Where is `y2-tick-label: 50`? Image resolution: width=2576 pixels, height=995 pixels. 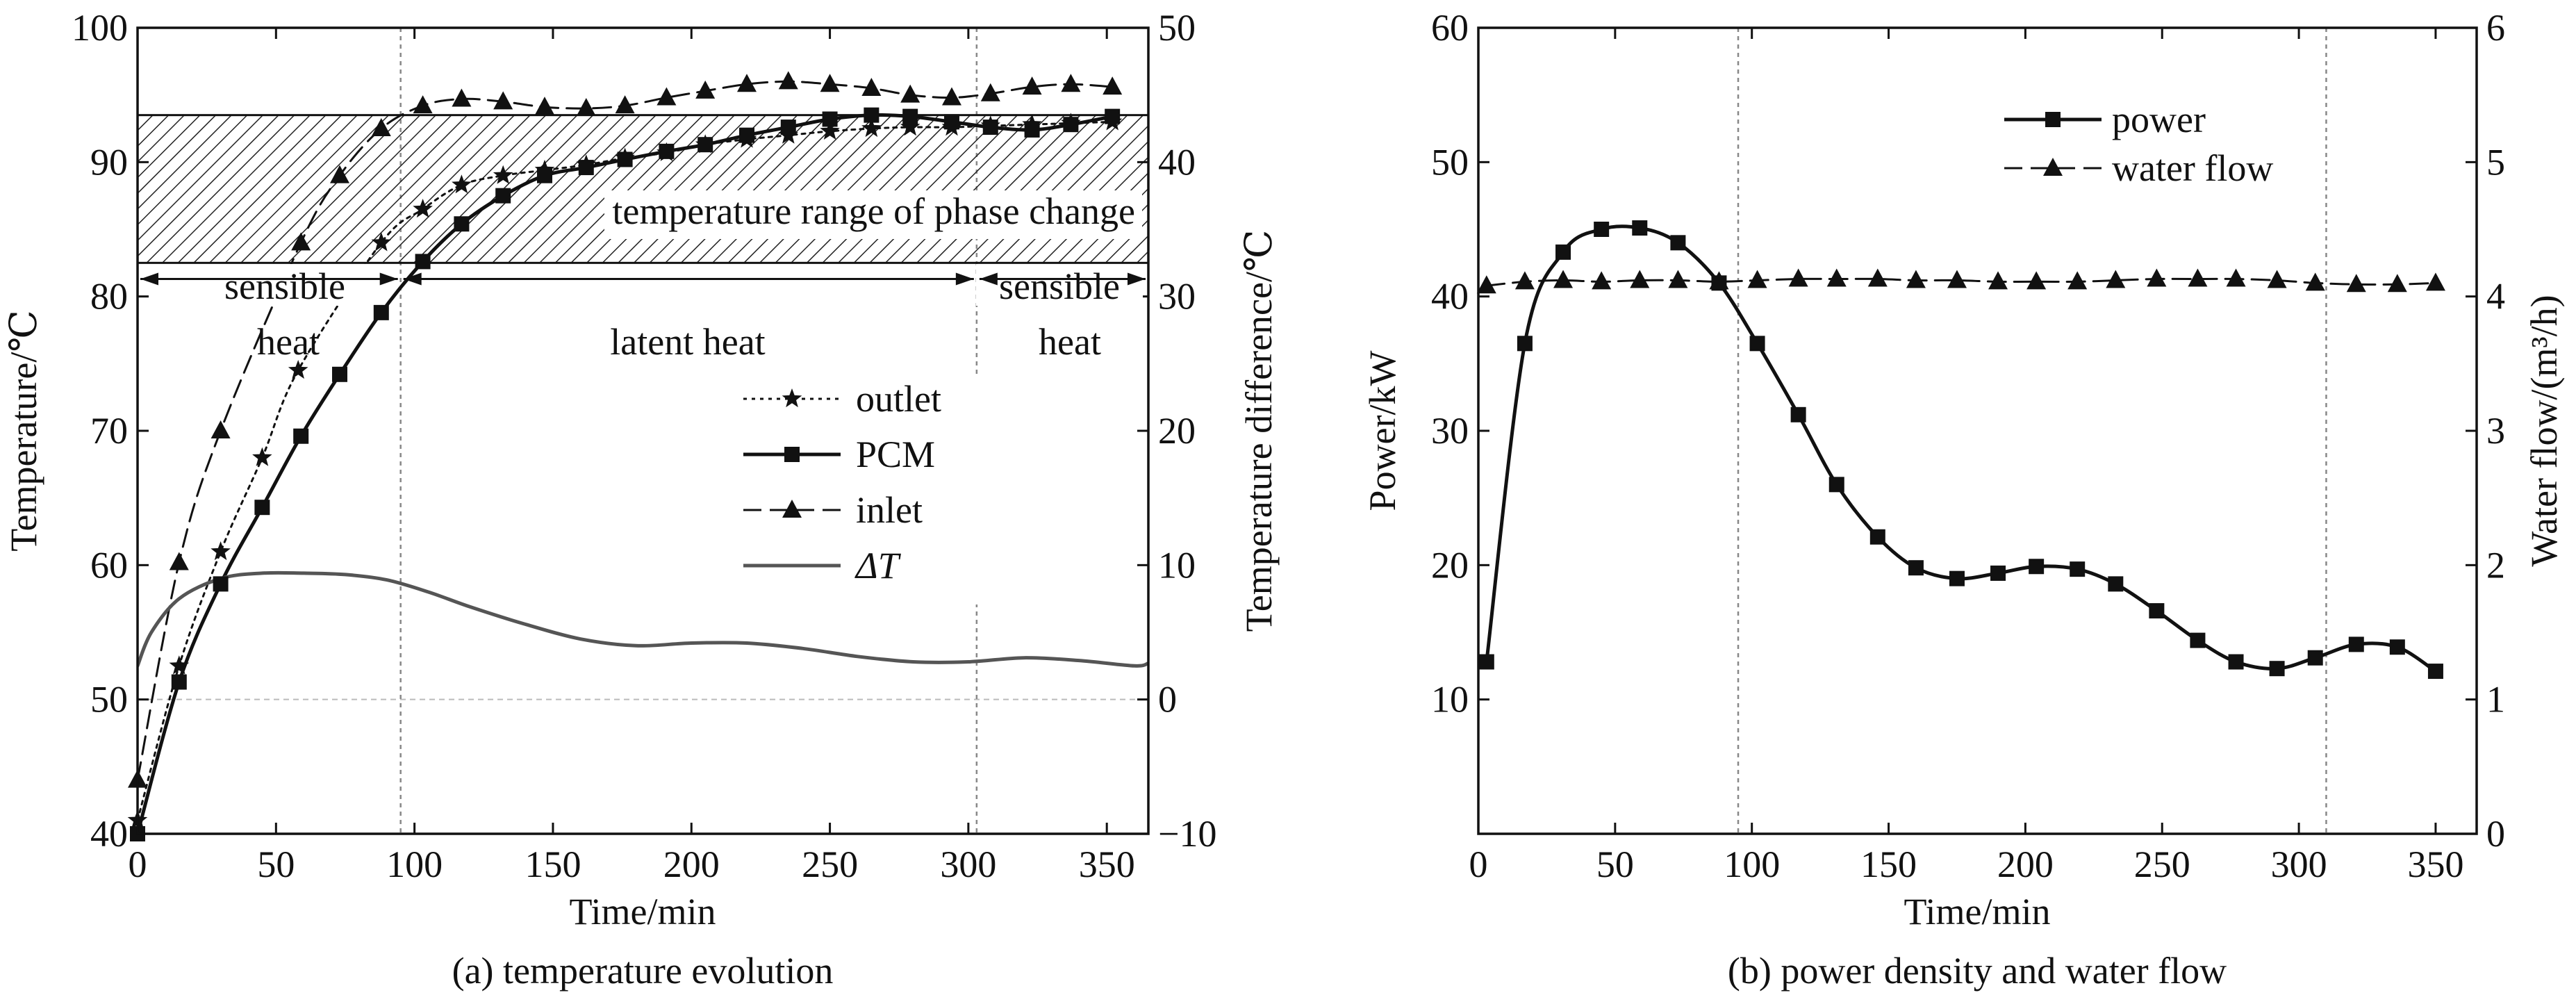
y2-tick-label: 50 is located at coordinates (1177, 28).